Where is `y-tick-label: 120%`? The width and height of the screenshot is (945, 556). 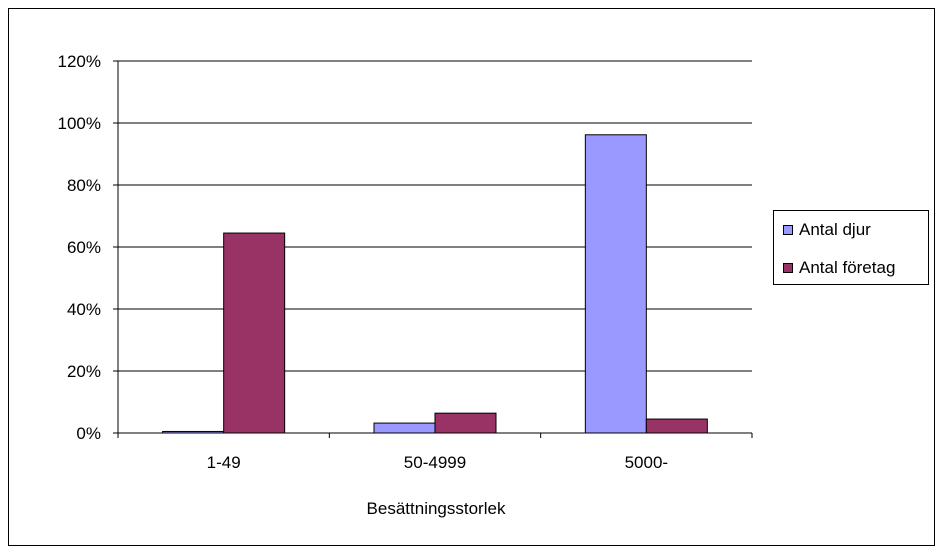
y-tick-label: 120% is located at coordinates (79, 61).